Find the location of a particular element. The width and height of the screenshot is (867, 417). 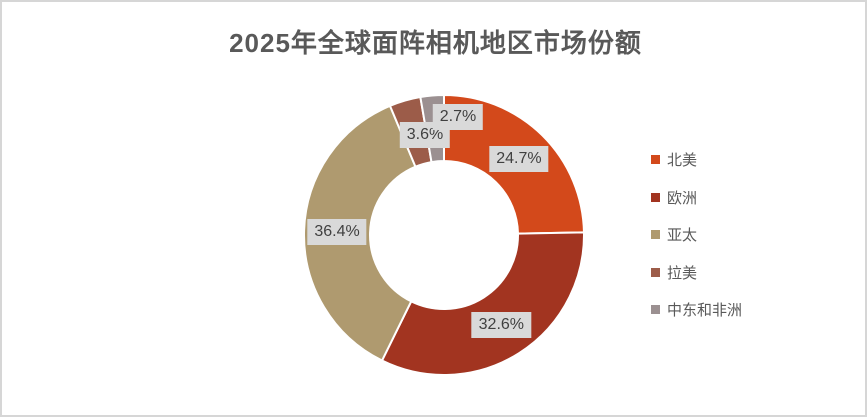

data-label: 32.6% is located at coordinates (501, 325).